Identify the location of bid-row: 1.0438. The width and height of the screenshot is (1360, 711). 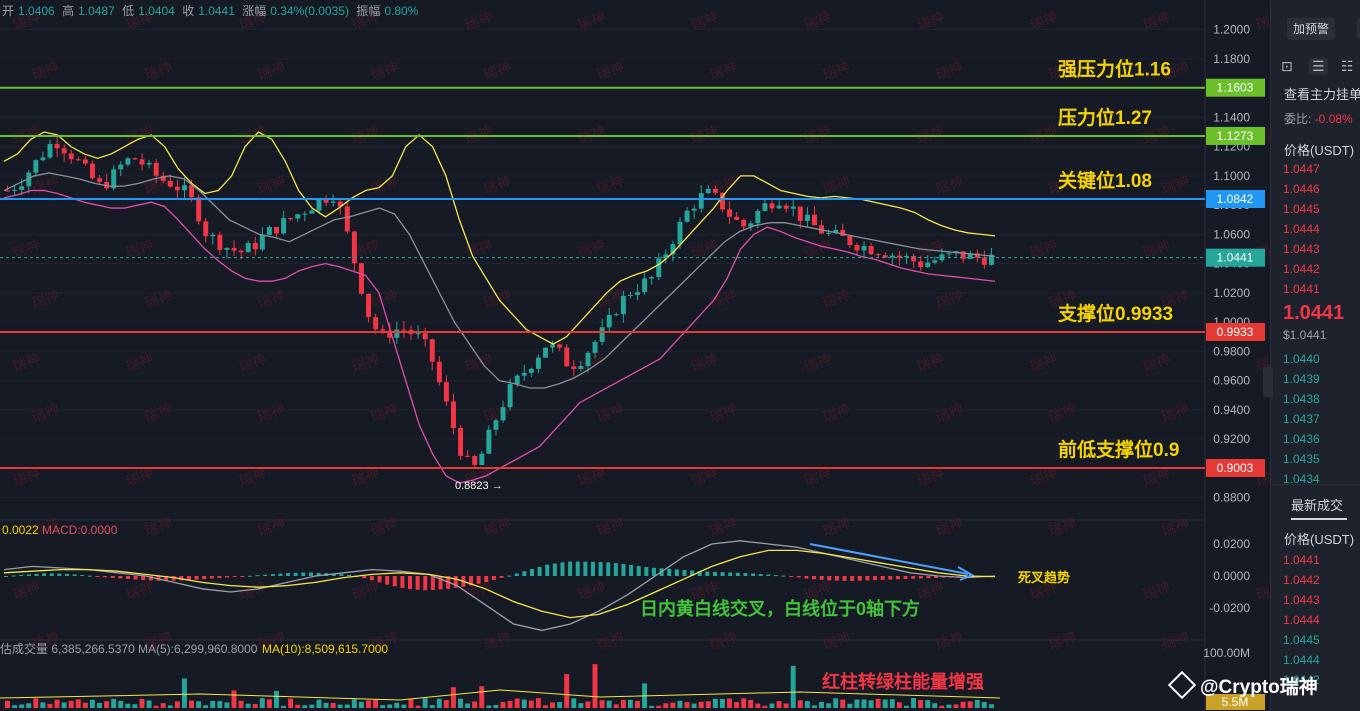
(1301, 399).